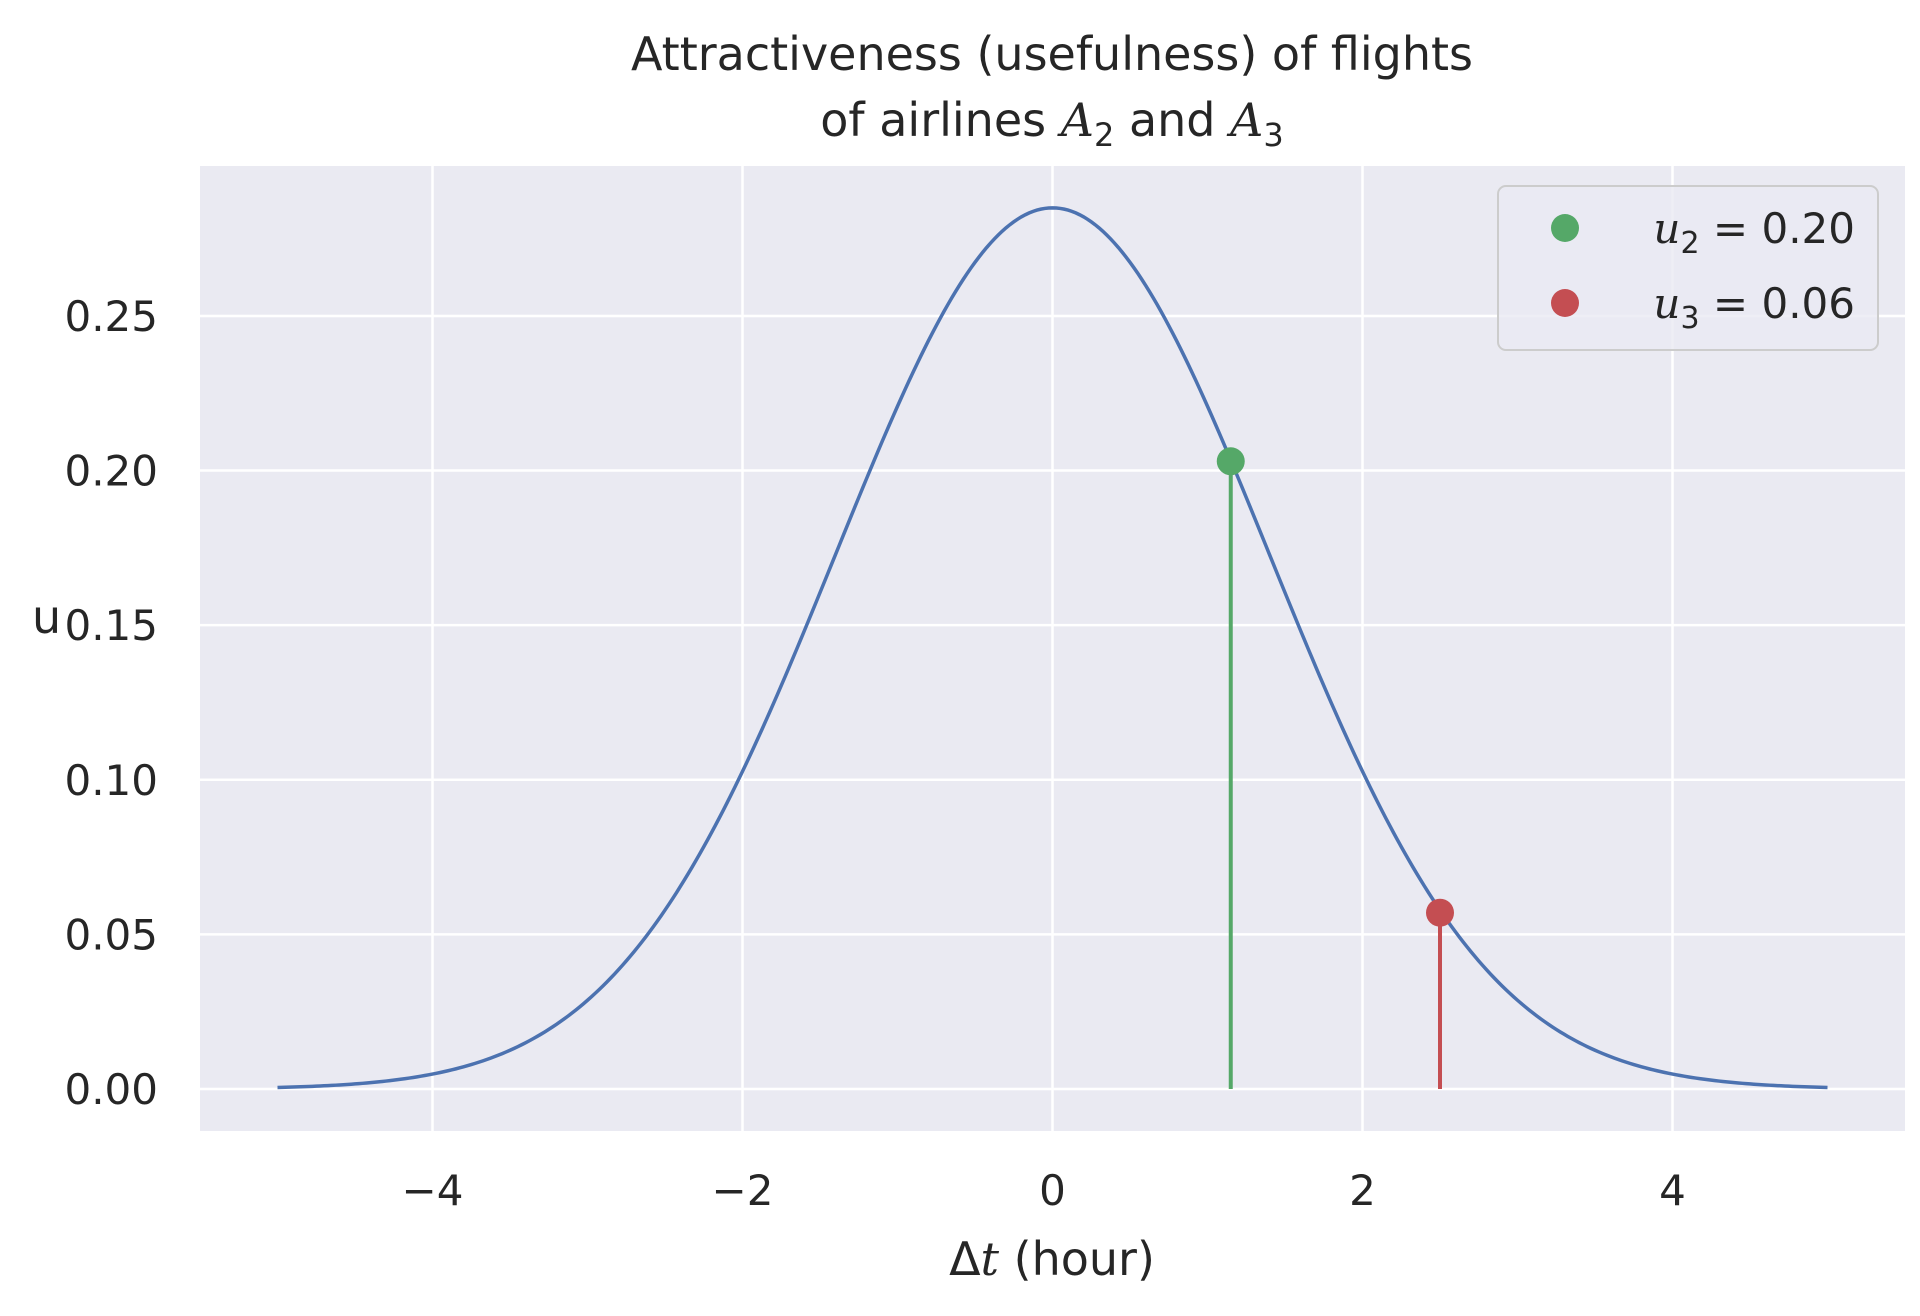 The width and height of the screenshot is (1920, 1316). I want to click on x-tick-label: −2, so click(743, 1190).